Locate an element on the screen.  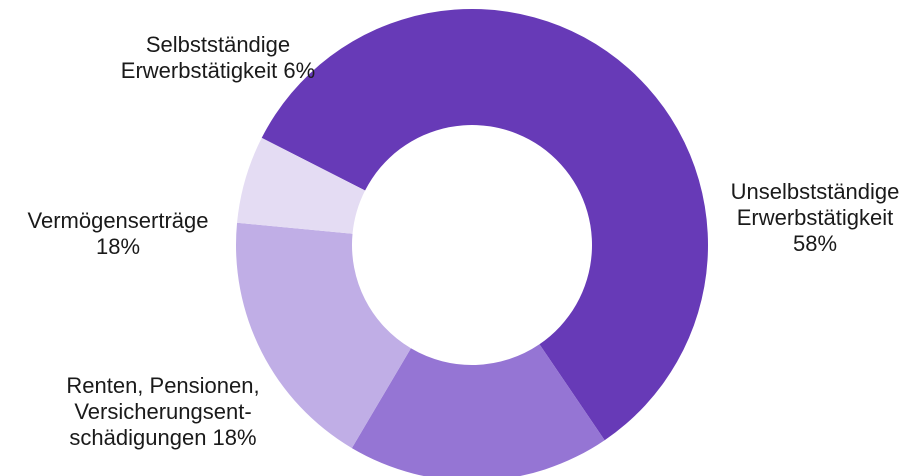
slice-label-line: Selbstständige is located at coordinates (218, 44).